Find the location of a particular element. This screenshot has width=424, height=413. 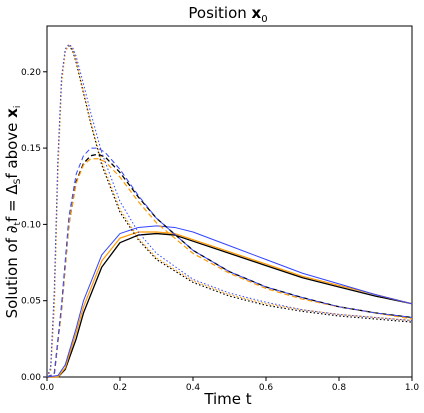

y-tick-label: 0.00 is located at coordinates (31, 378).